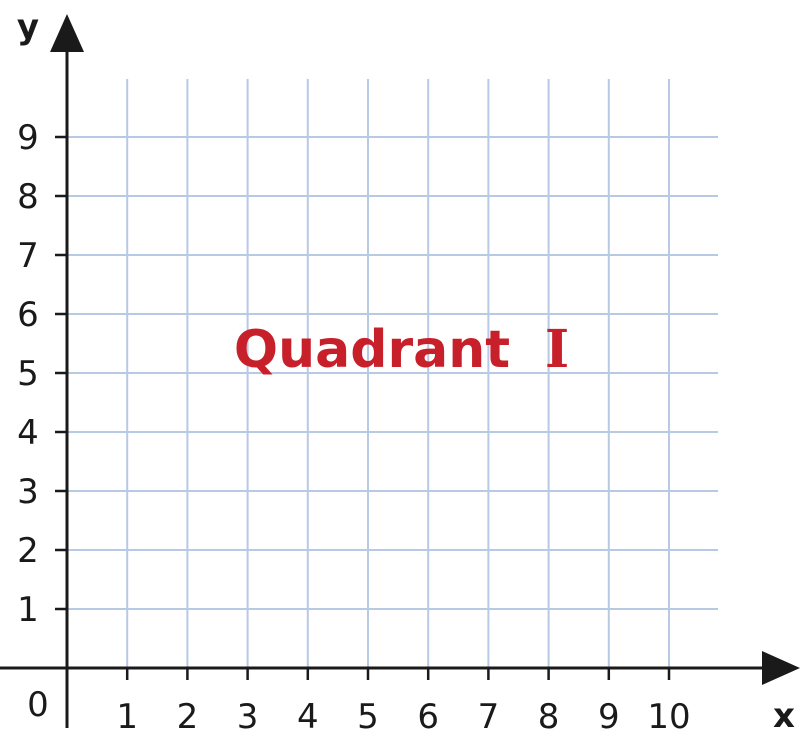 Image resolution: width=800 pixels, height=741 pixels. I want to click on x-tick-label: 6, so click(428, 717).